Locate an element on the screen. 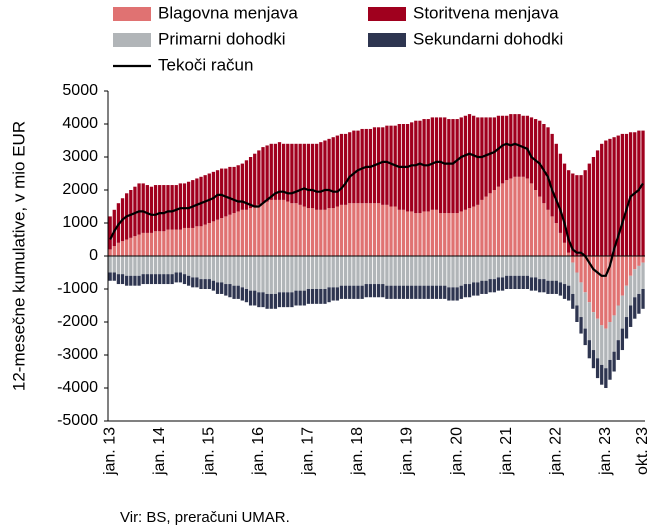 The width and height of the screenshot is (650, 532). y-tick-label: -2000 is located at coordinates (77, 321).